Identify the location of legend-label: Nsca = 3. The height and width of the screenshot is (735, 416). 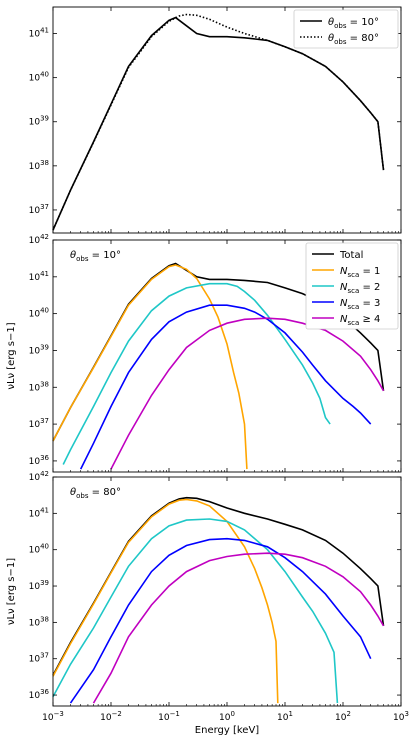
(360, 304).